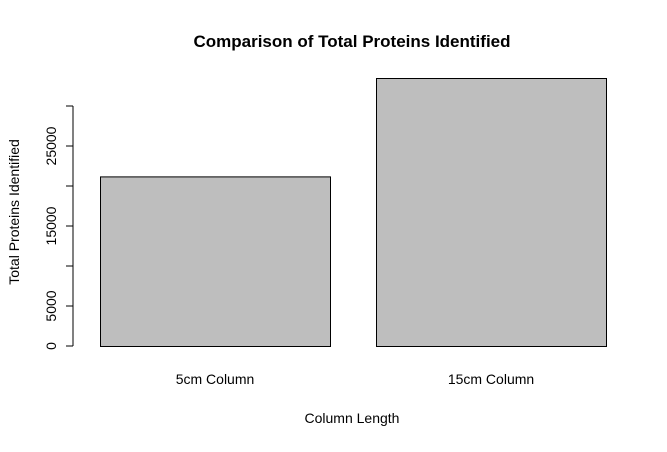 The width and height of the screenshot is (667, 452). What do you see at coordinates (215, 379) in the screenshot?
I see `x-category-label: 5cm Column` at bounding box center [215, 379].